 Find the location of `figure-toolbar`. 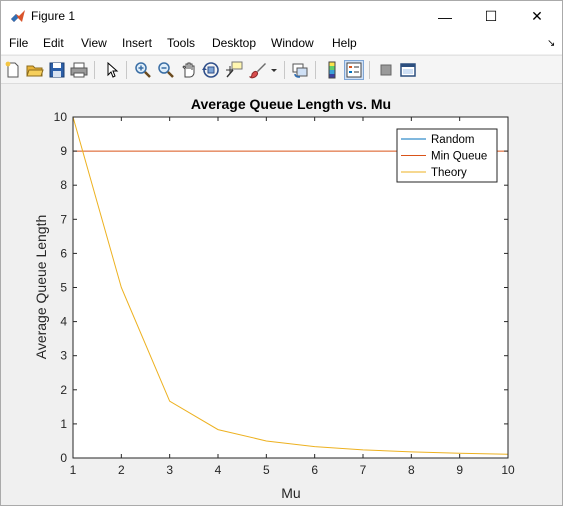

figure-toolbar is located at coordinates (281, 69).